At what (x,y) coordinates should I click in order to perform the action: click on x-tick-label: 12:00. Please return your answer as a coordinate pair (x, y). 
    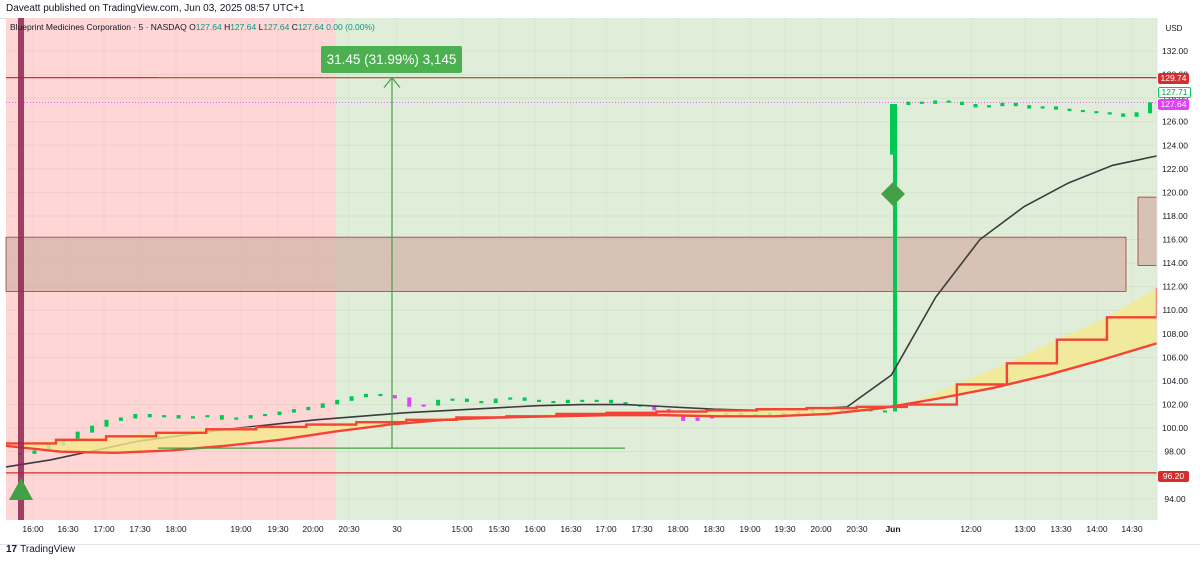
    Looking at the image, I should click on (971, 529).